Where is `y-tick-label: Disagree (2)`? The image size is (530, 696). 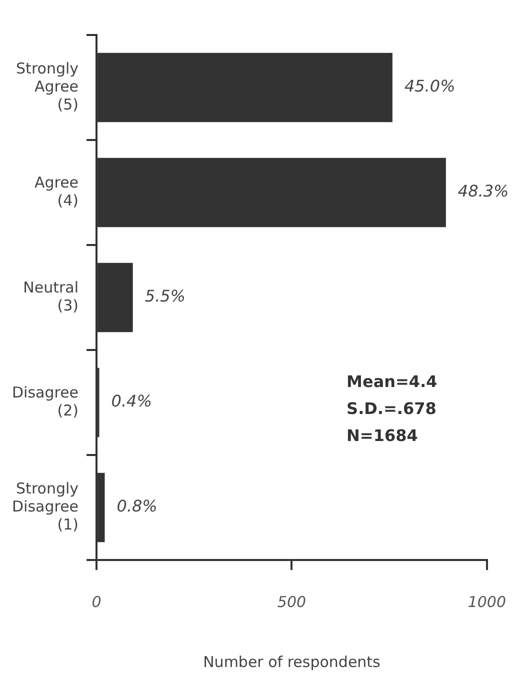 y-tick-label: Disagree (2) is located at coordinates (45, 401).